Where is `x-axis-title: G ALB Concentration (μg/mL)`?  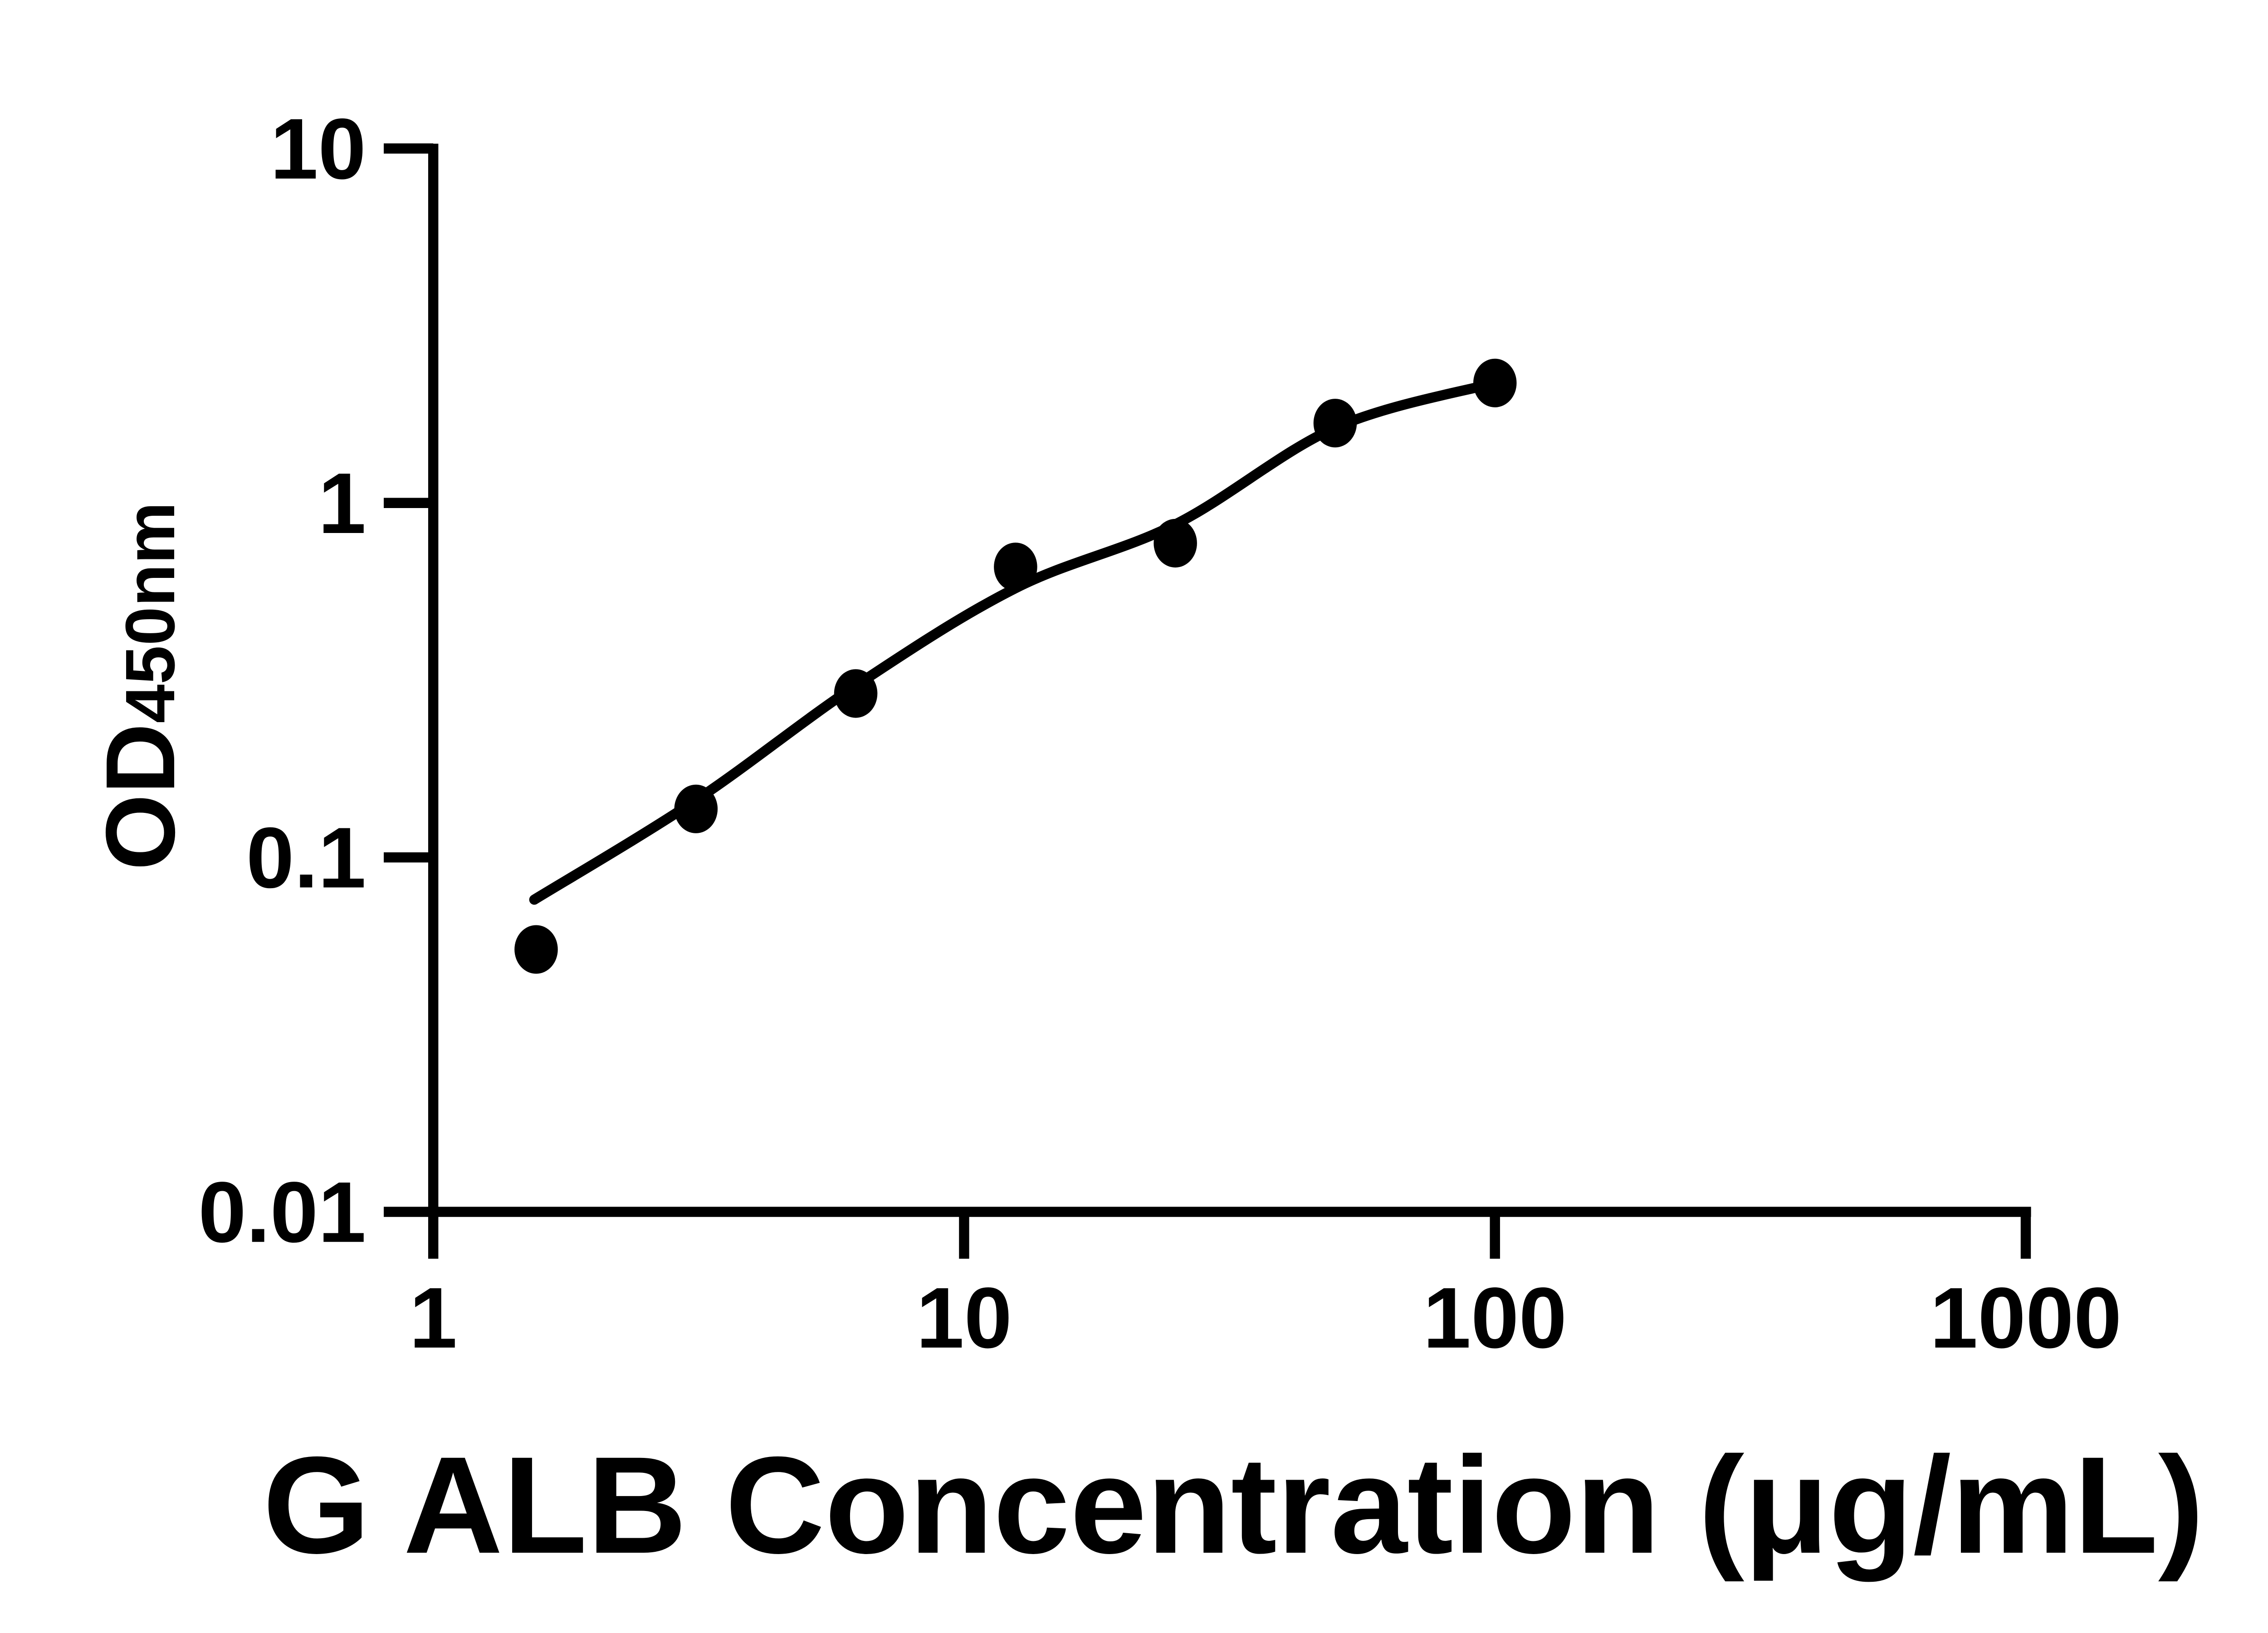
x-axis-title: G ALB Concentration (μg/mL) is located at coordinates (1233, 1505).